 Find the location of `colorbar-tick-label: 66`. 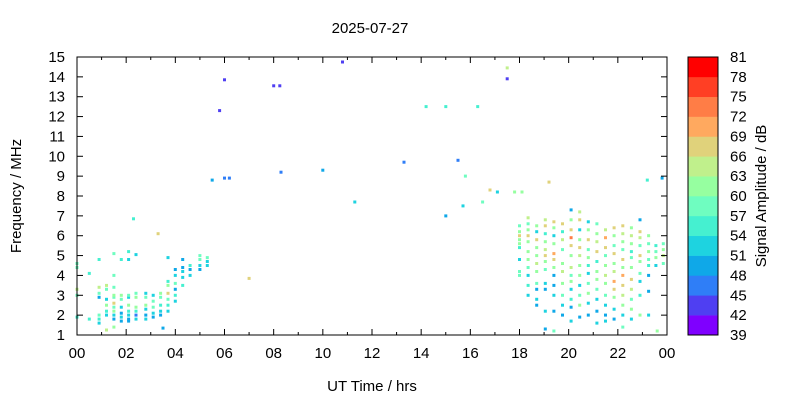

colorbar-tick-label: 66 is located at coordinates (738, 156).